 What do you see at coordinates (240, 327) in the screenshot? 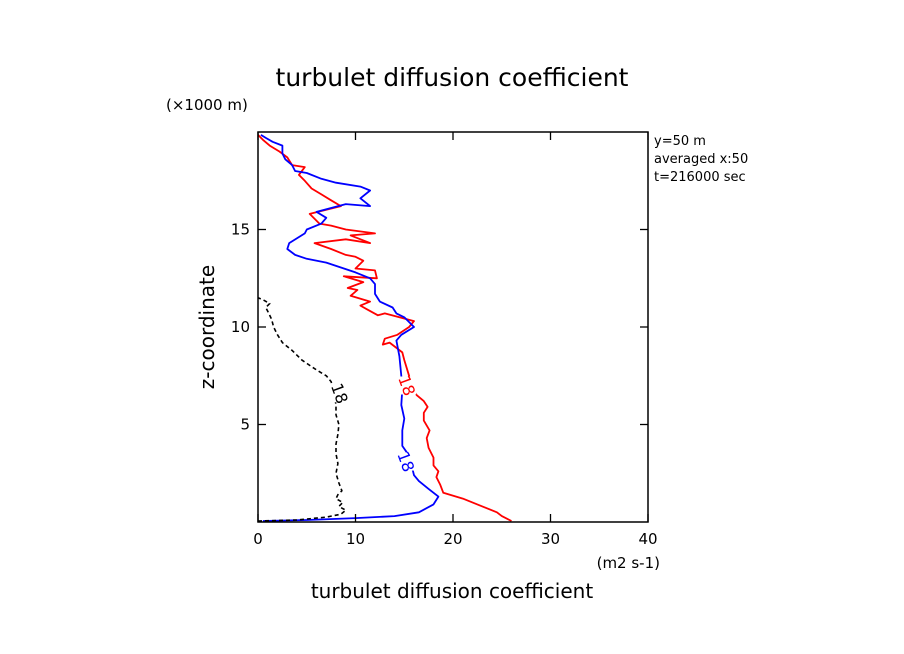
I see `y-tick-label: 10` at bounding box center [240, 327].